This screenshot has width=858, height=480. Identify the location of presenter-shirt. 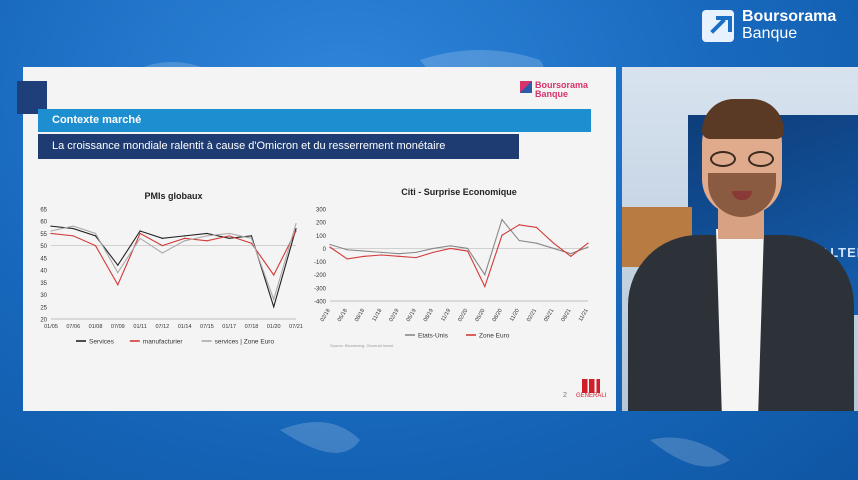
(740, 320).